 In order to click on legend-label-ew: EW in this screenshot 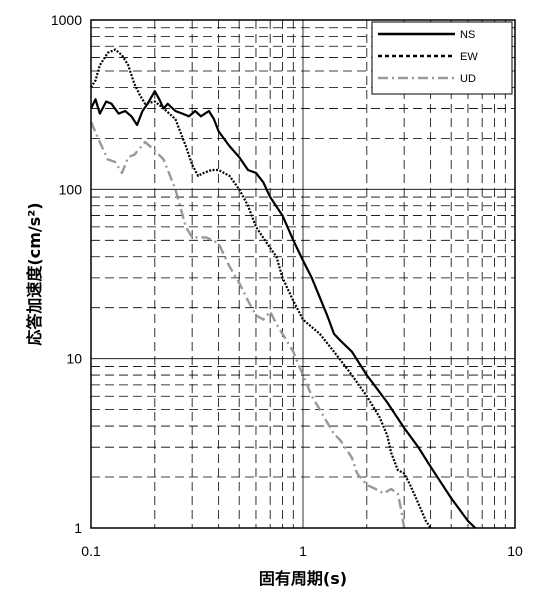, I will do `click(469, 57)`.